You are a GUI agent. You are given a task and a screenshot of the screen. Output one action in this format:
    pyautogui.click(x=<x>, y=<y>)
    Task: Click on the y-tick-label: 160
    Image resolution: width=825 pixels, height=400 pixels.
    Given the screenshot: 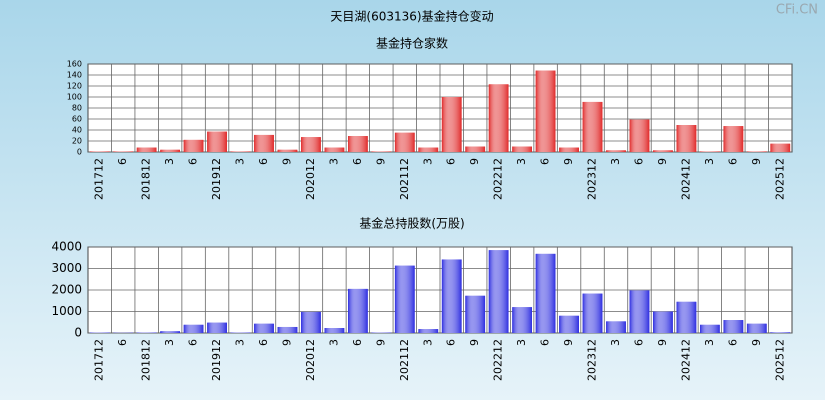 What is the action you would take?
    pyautogui.click(x=74, y=64)
    